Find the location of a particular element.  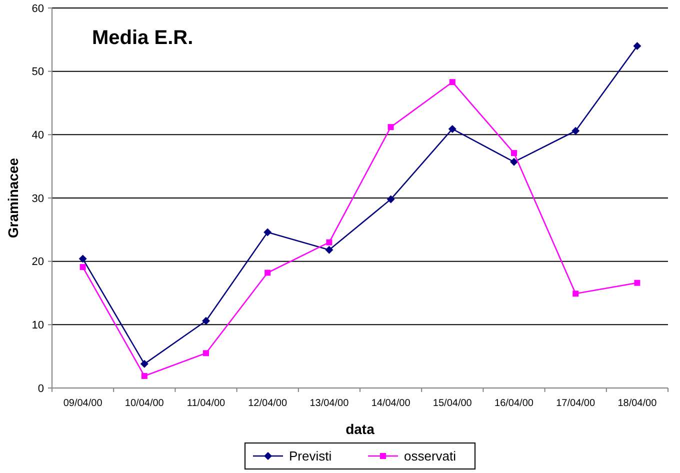

y-tick-label: 40 is located at coordinates (38, 136).